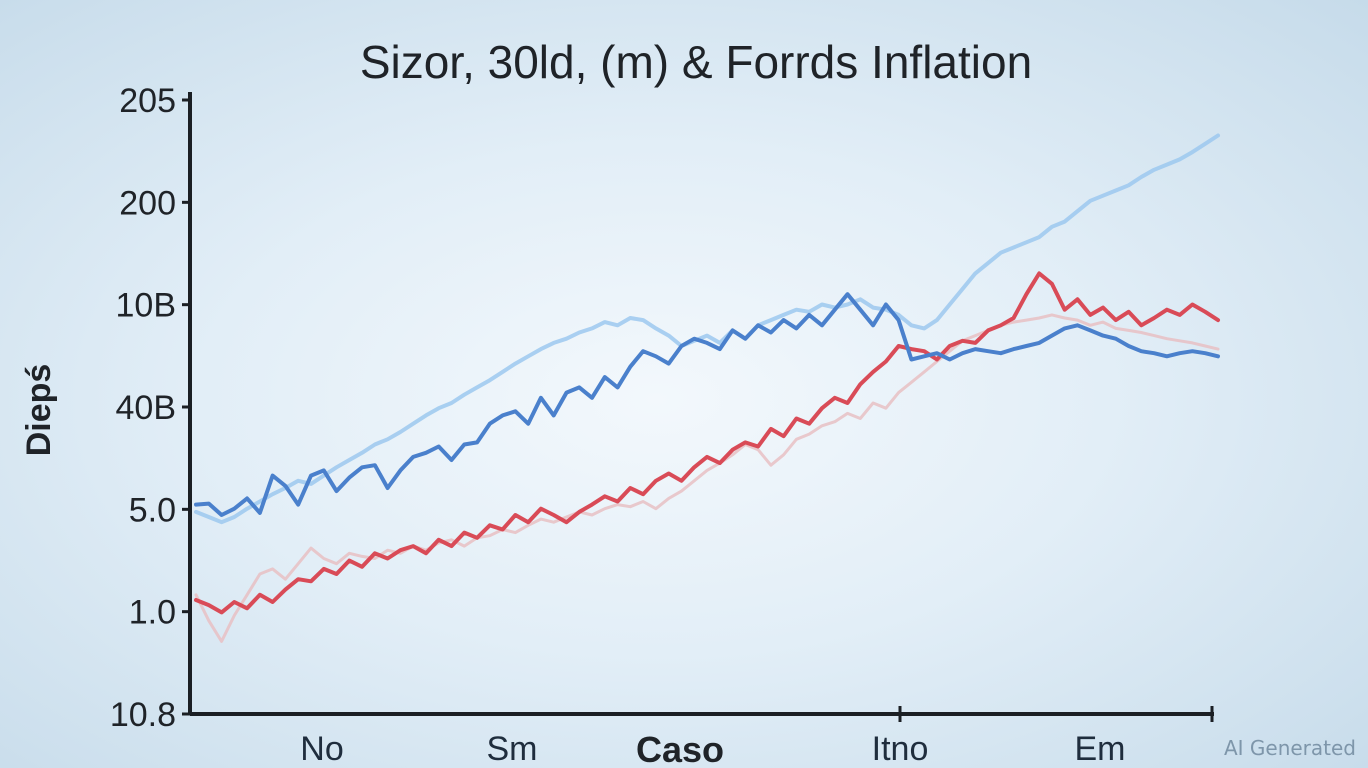 The width and height of the screenshot is (1368, 768). What do you see at coordinates (680, 748) in the screenshot?
I see `x-axis-label: Caso` at bounding box center [680, 748].